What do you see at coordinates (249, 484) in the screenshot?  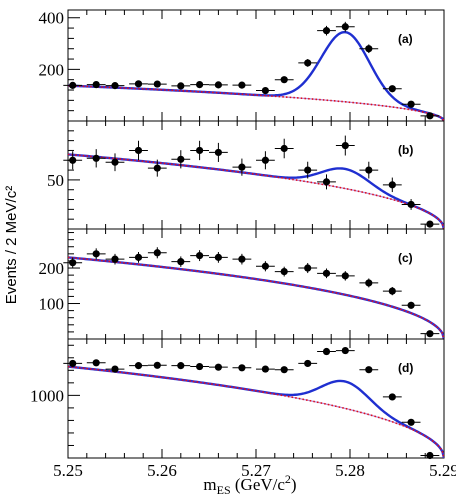 I see `x-axis-title: mES (GeV/c2)` at bounding box center [249, 484].